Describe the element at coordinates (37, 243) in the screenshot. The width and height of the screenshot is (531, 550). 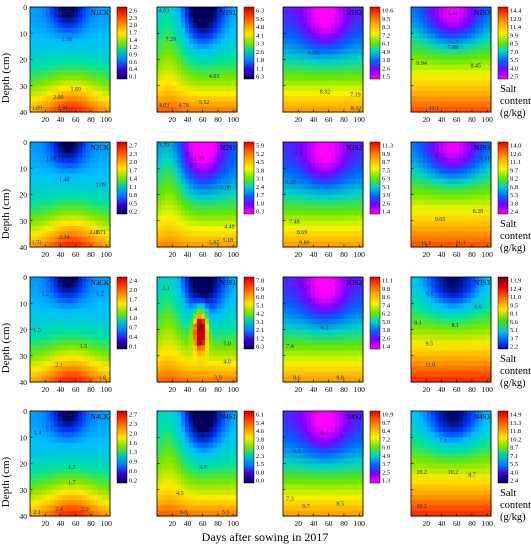
I see `contour-label: 1.71` at that location.